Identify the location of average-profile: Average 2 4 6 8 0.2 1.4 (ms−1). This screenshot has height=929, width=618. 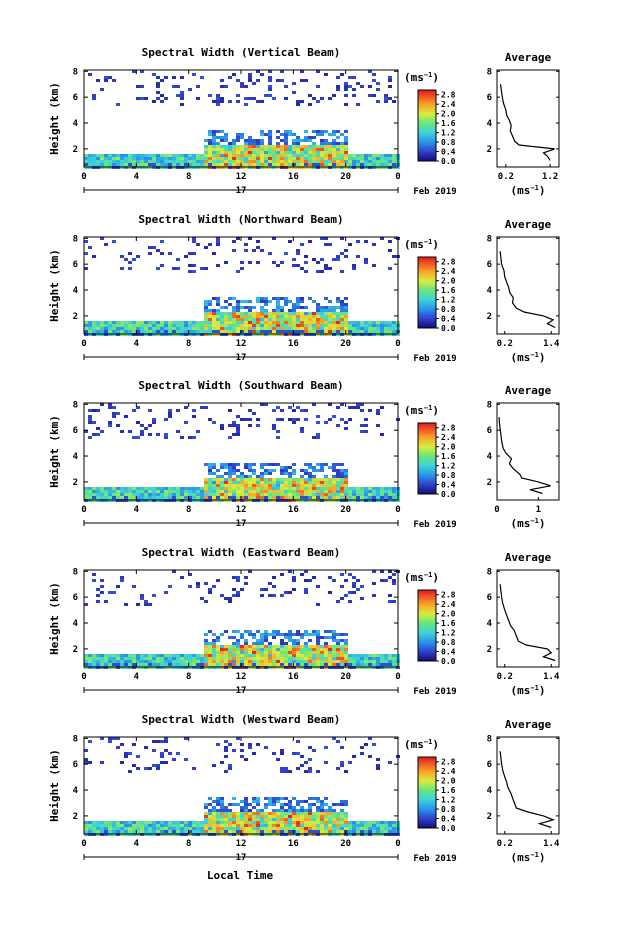
(523, 624).